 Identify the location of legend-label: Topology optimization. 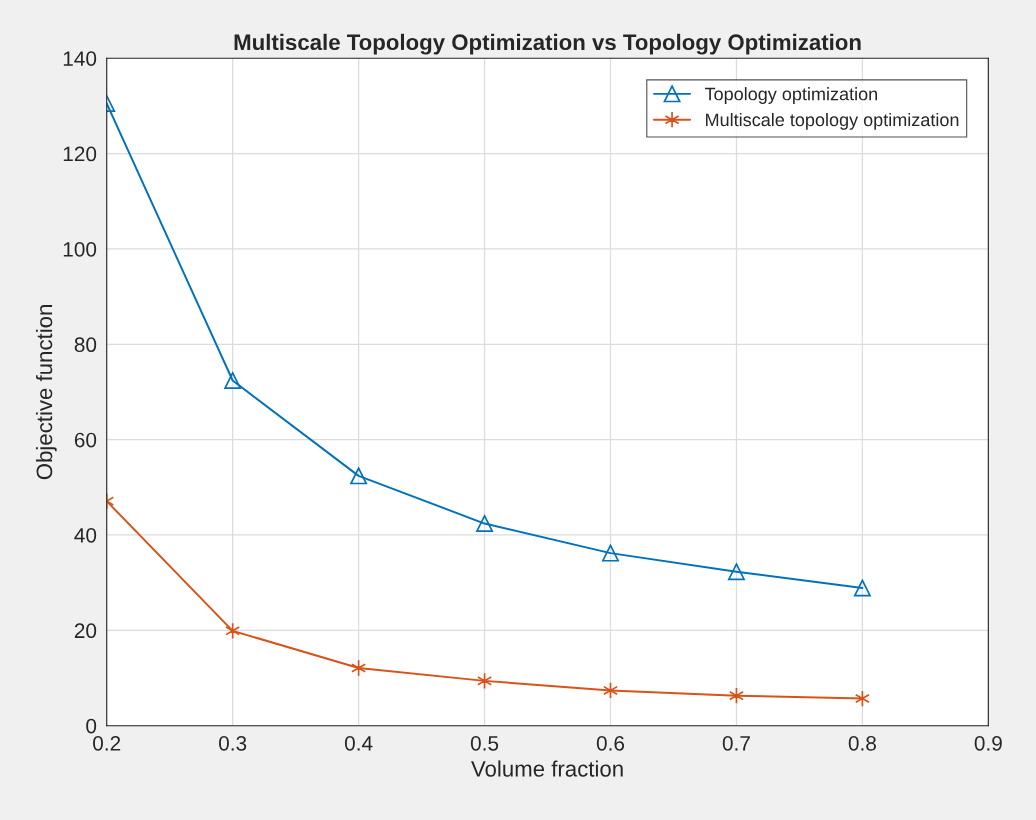
(791, 95).